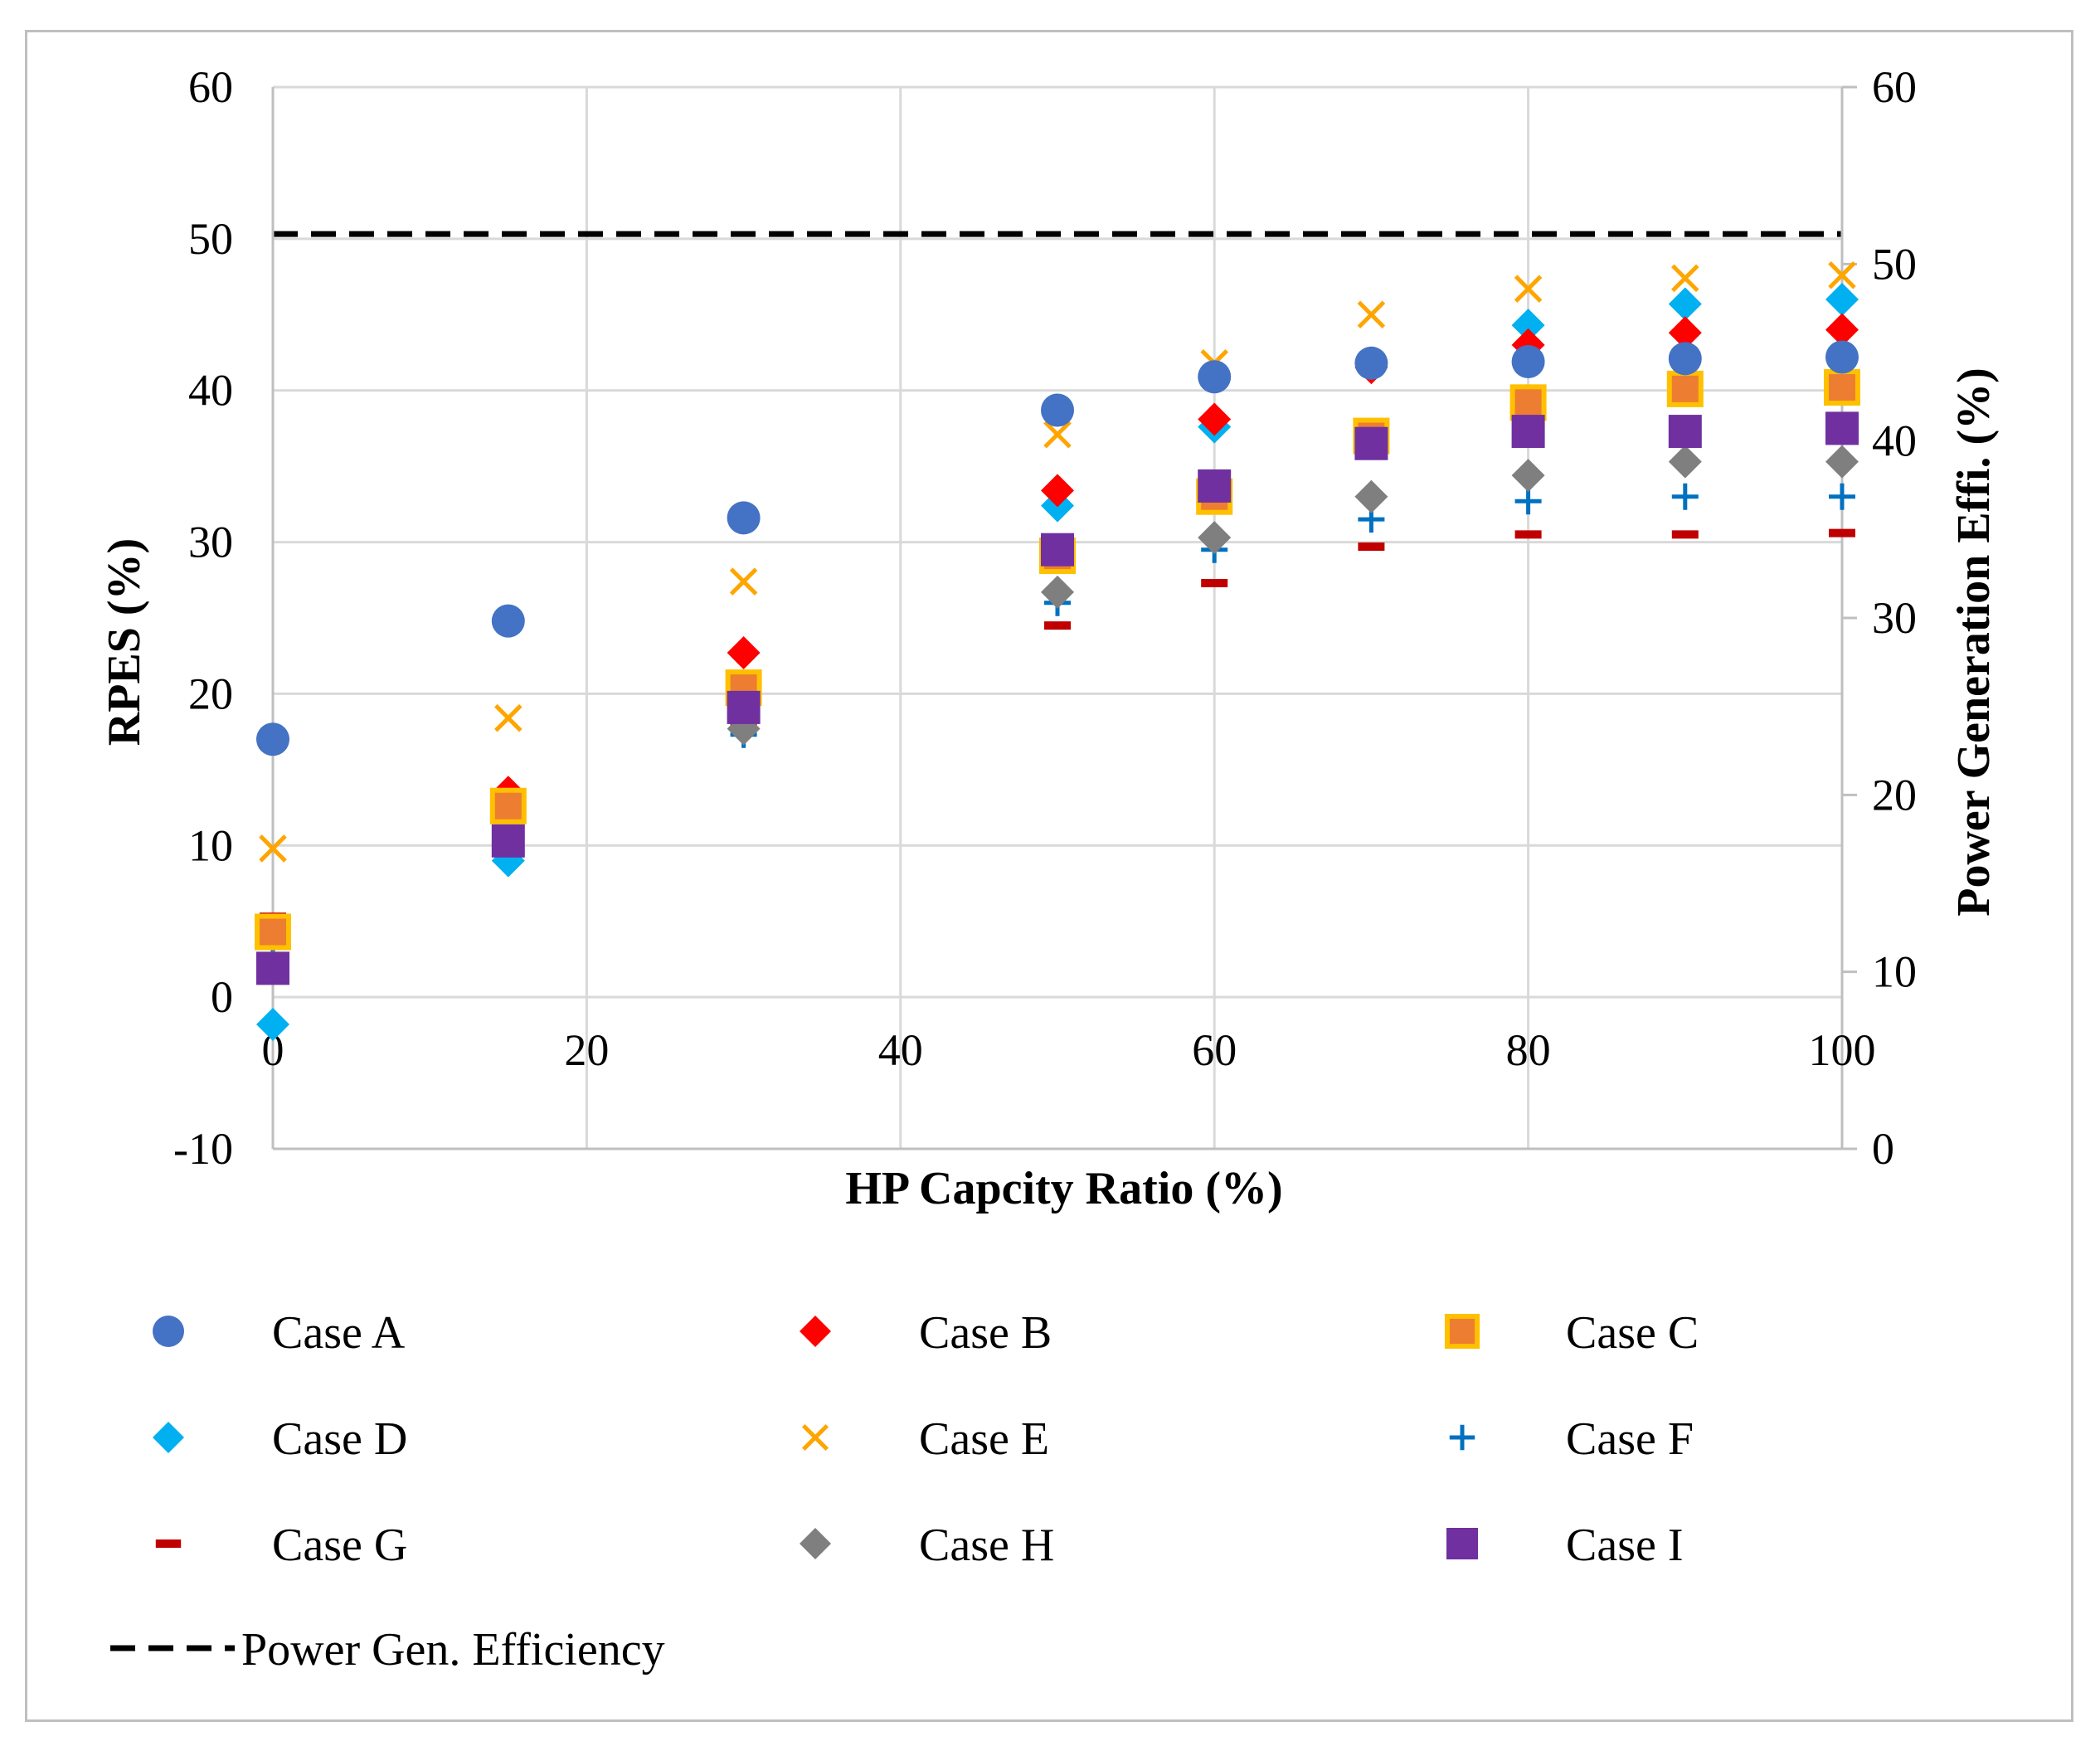 The height and width of the screenshot is (1751, 2100). I want to click on x-tick-label: 60, so click(1214, 1050).